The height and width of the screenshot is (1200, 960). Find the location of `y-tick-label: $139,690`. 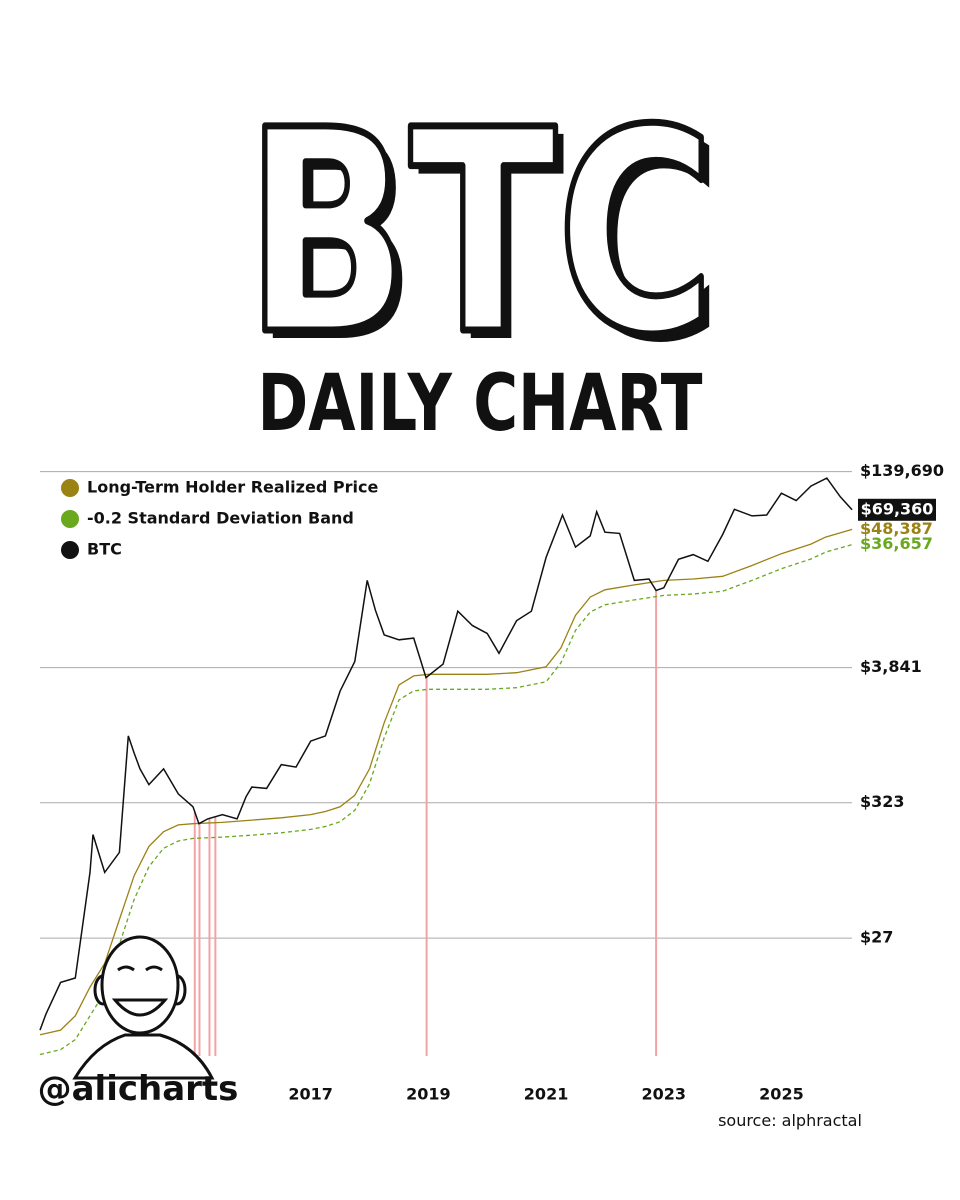

y-tick-label: $139,690 is located at coordinates (902, 470).